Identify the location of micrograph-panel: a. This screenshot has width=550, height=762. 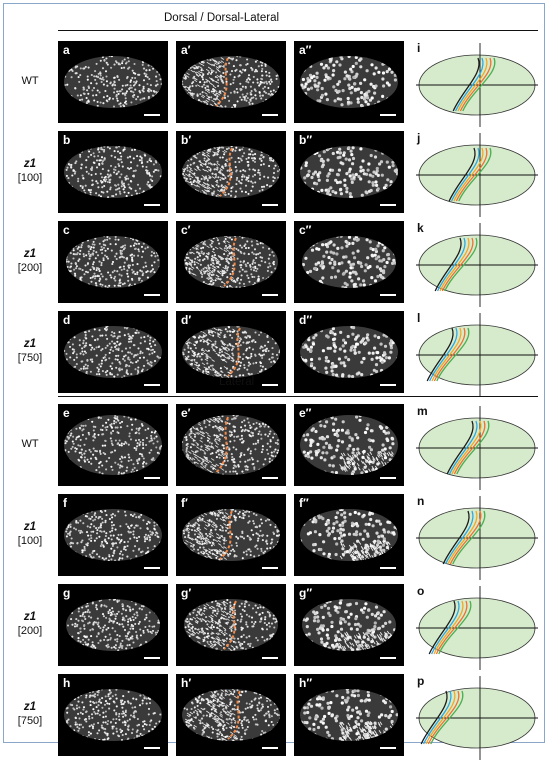
(113, 82).